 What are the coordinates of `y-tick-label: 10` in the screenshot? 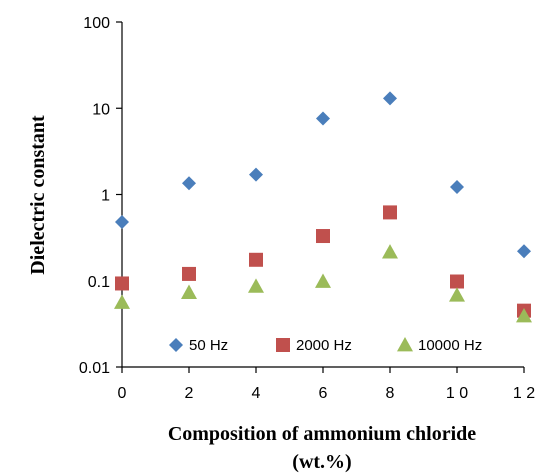 It's located at (101, 109).